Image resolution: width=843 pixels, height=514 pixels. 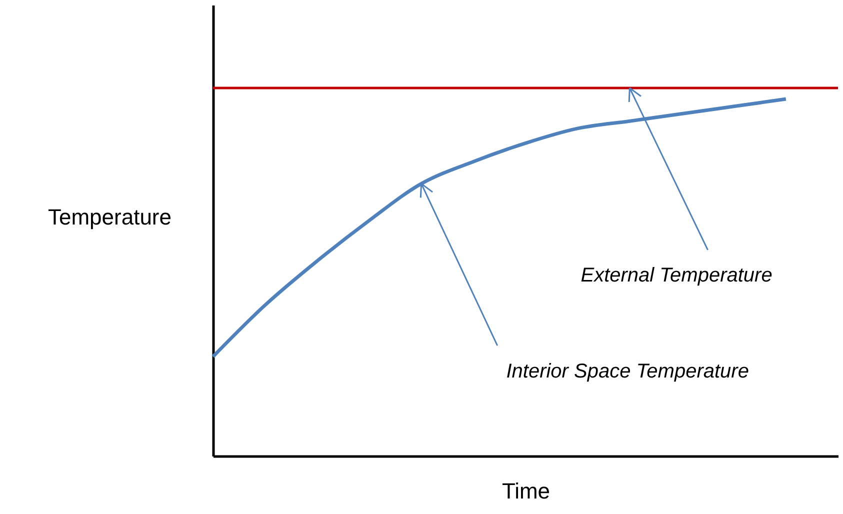 What do you see at coordinates (676, 275) in the screenshot?
I see `annotation: External Temperature` at bounding box center [676, 275].